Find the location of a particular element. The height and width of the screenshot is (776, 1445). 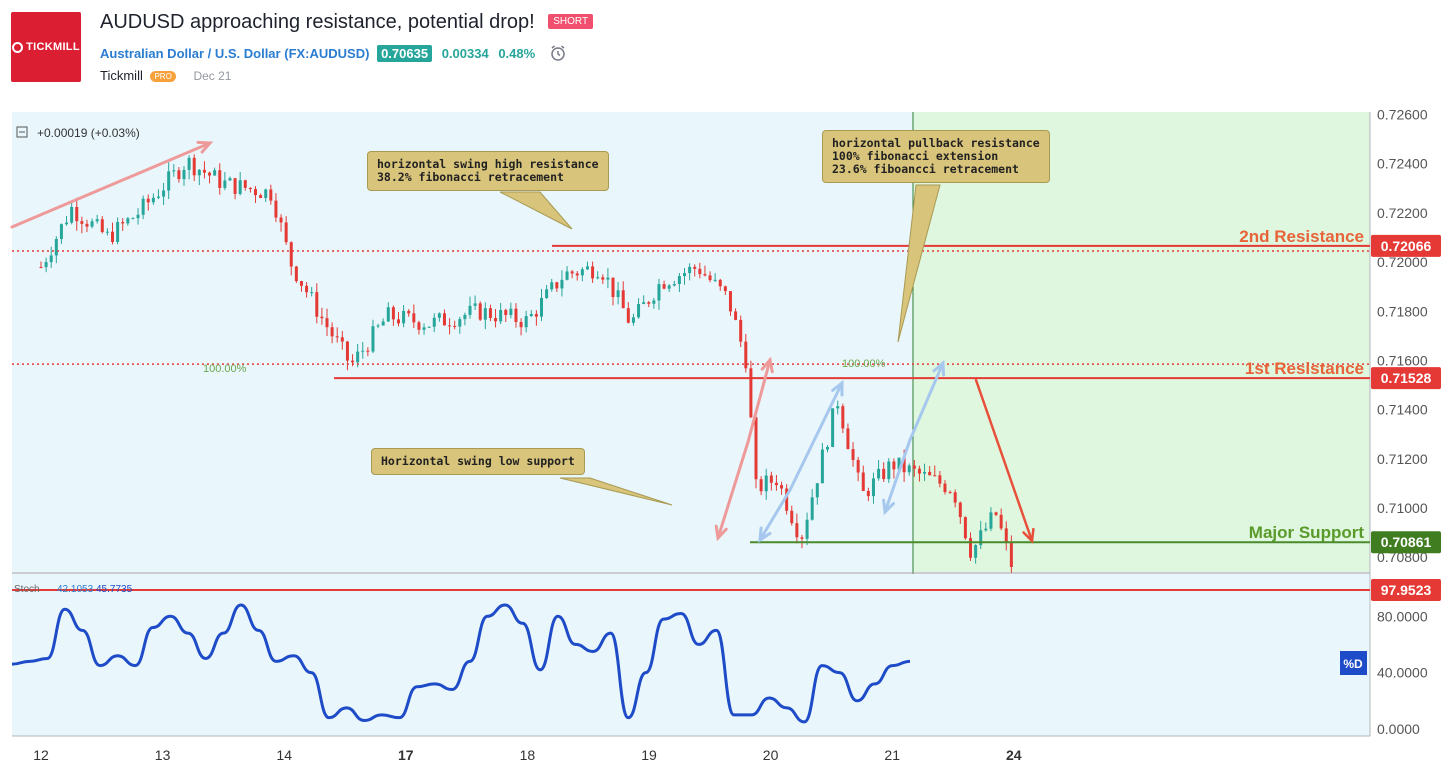

stoch-tick-label: 40.0000 is located at coordinates (1402, 673).